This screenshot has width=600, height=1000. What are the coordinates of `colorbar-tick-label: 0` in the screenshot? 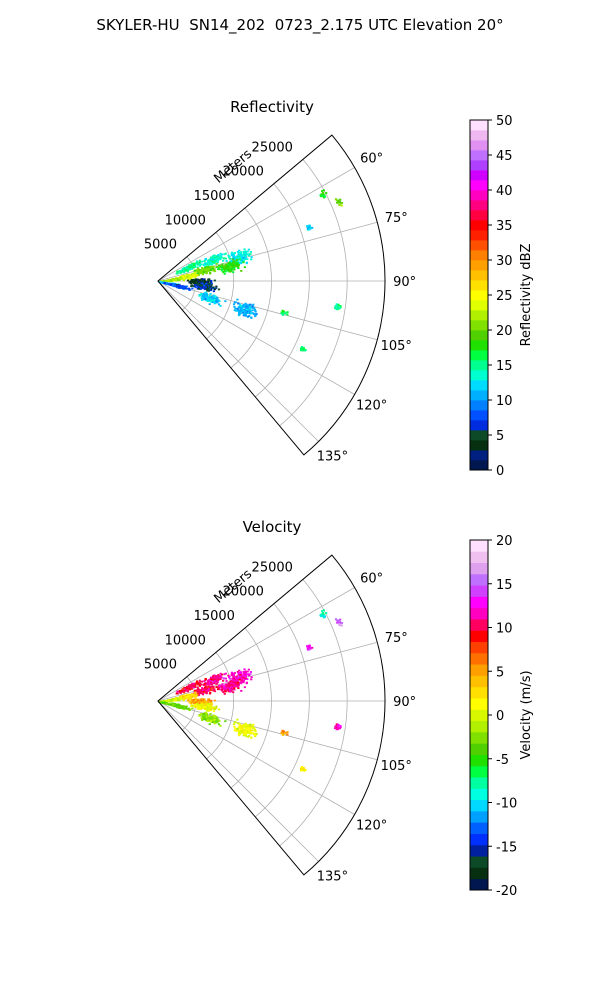 It's located at (500, 716).